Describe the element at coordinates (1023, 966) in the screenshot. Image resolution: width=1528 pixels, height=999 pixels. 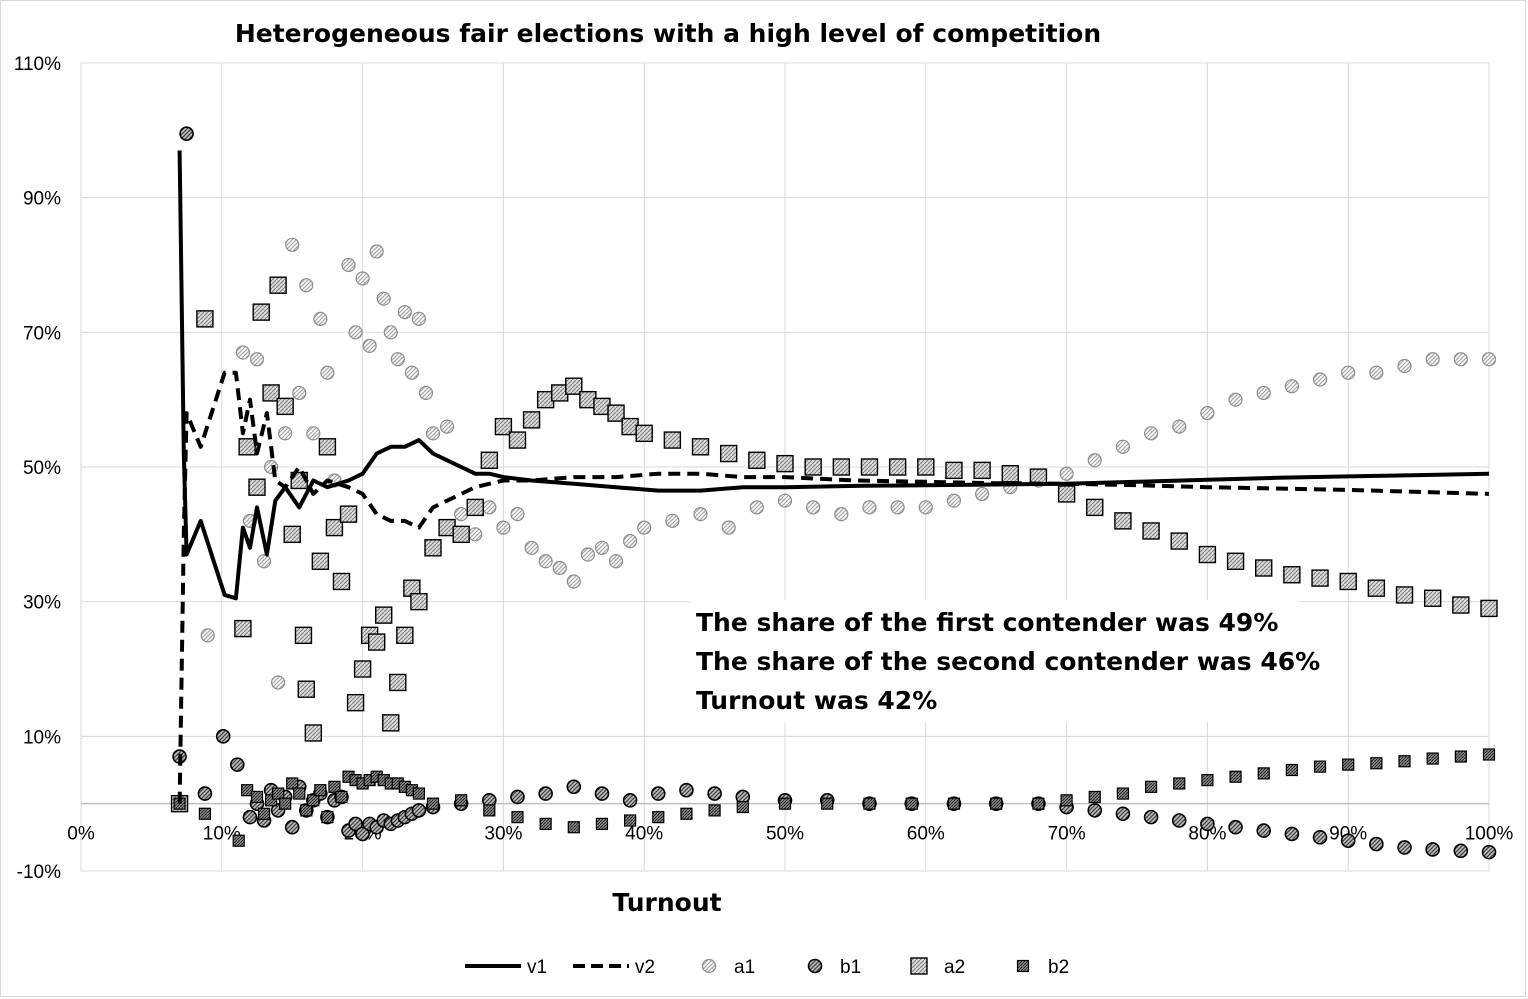
I see `legend-swatch-b2` at that location.